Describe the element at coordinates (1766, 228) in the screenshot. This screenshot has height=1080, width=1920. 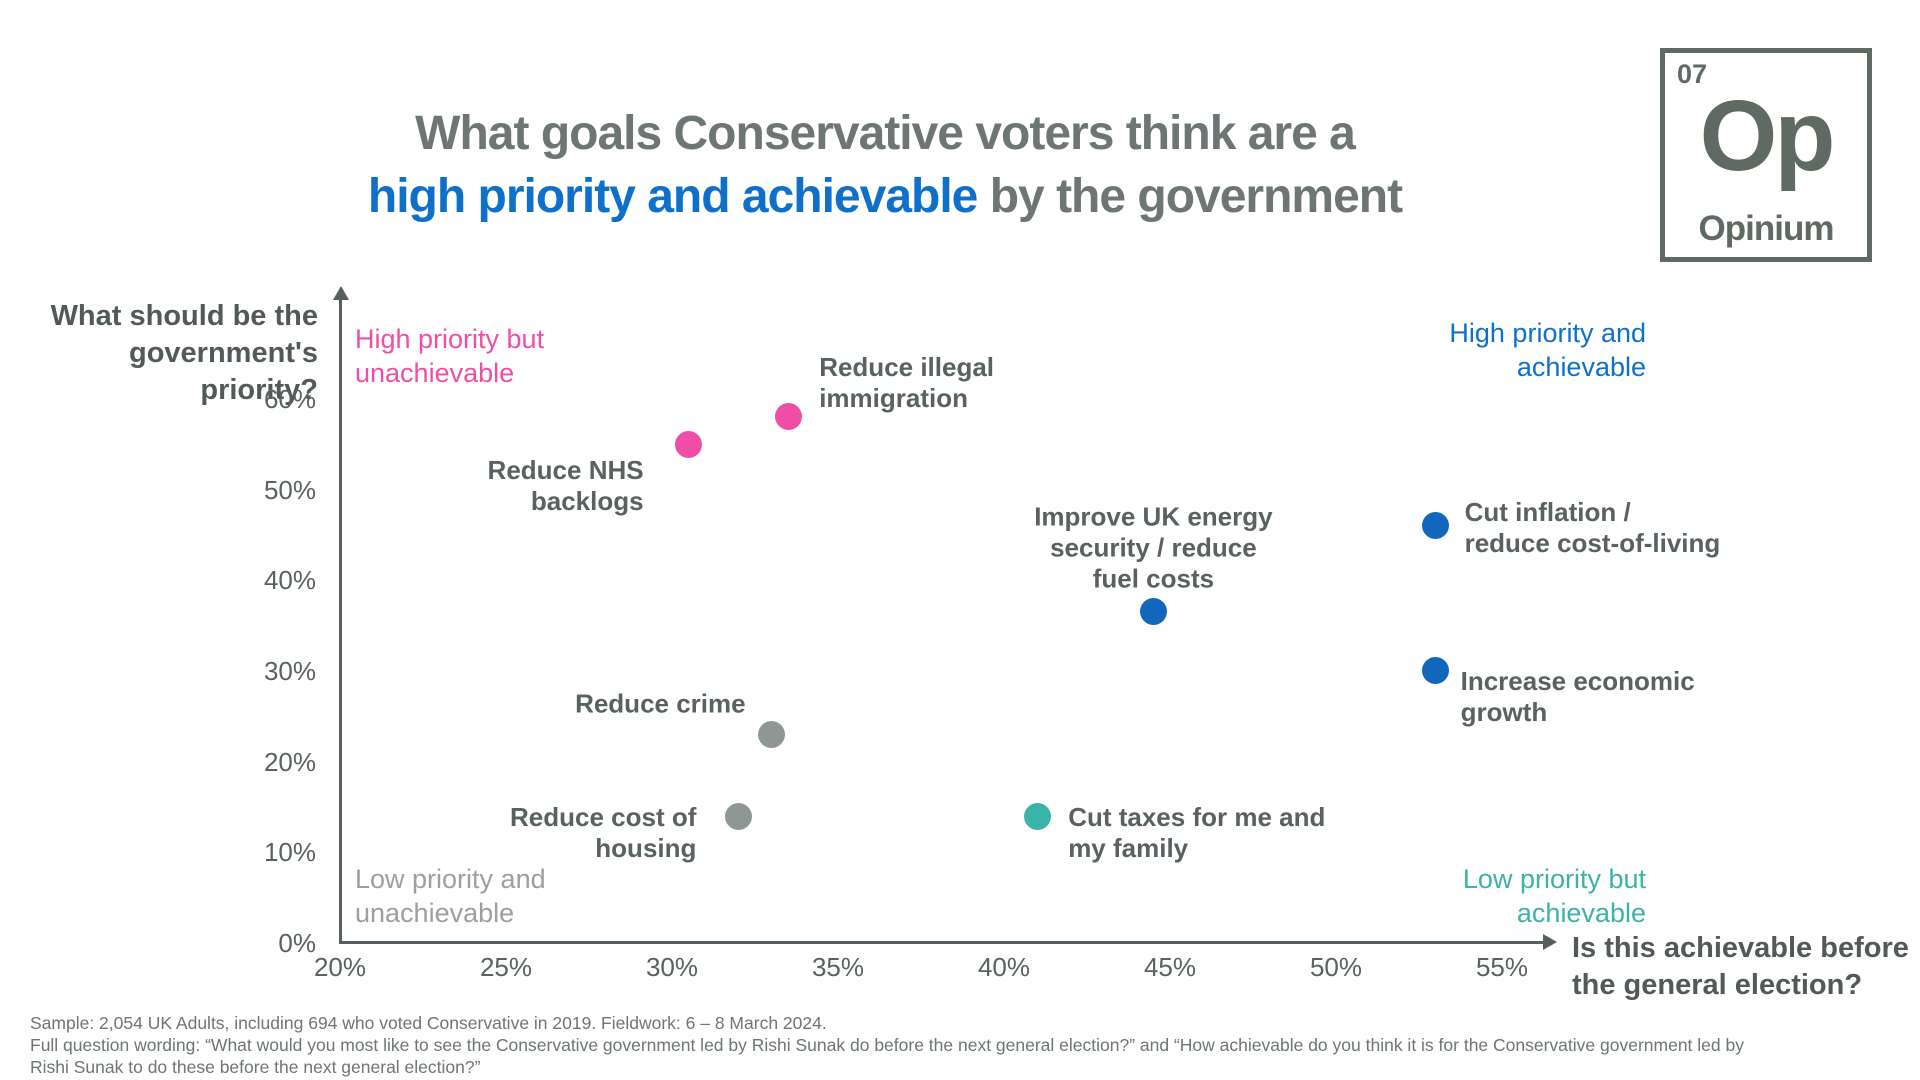
I see `logo-name: Opinium` at that location.